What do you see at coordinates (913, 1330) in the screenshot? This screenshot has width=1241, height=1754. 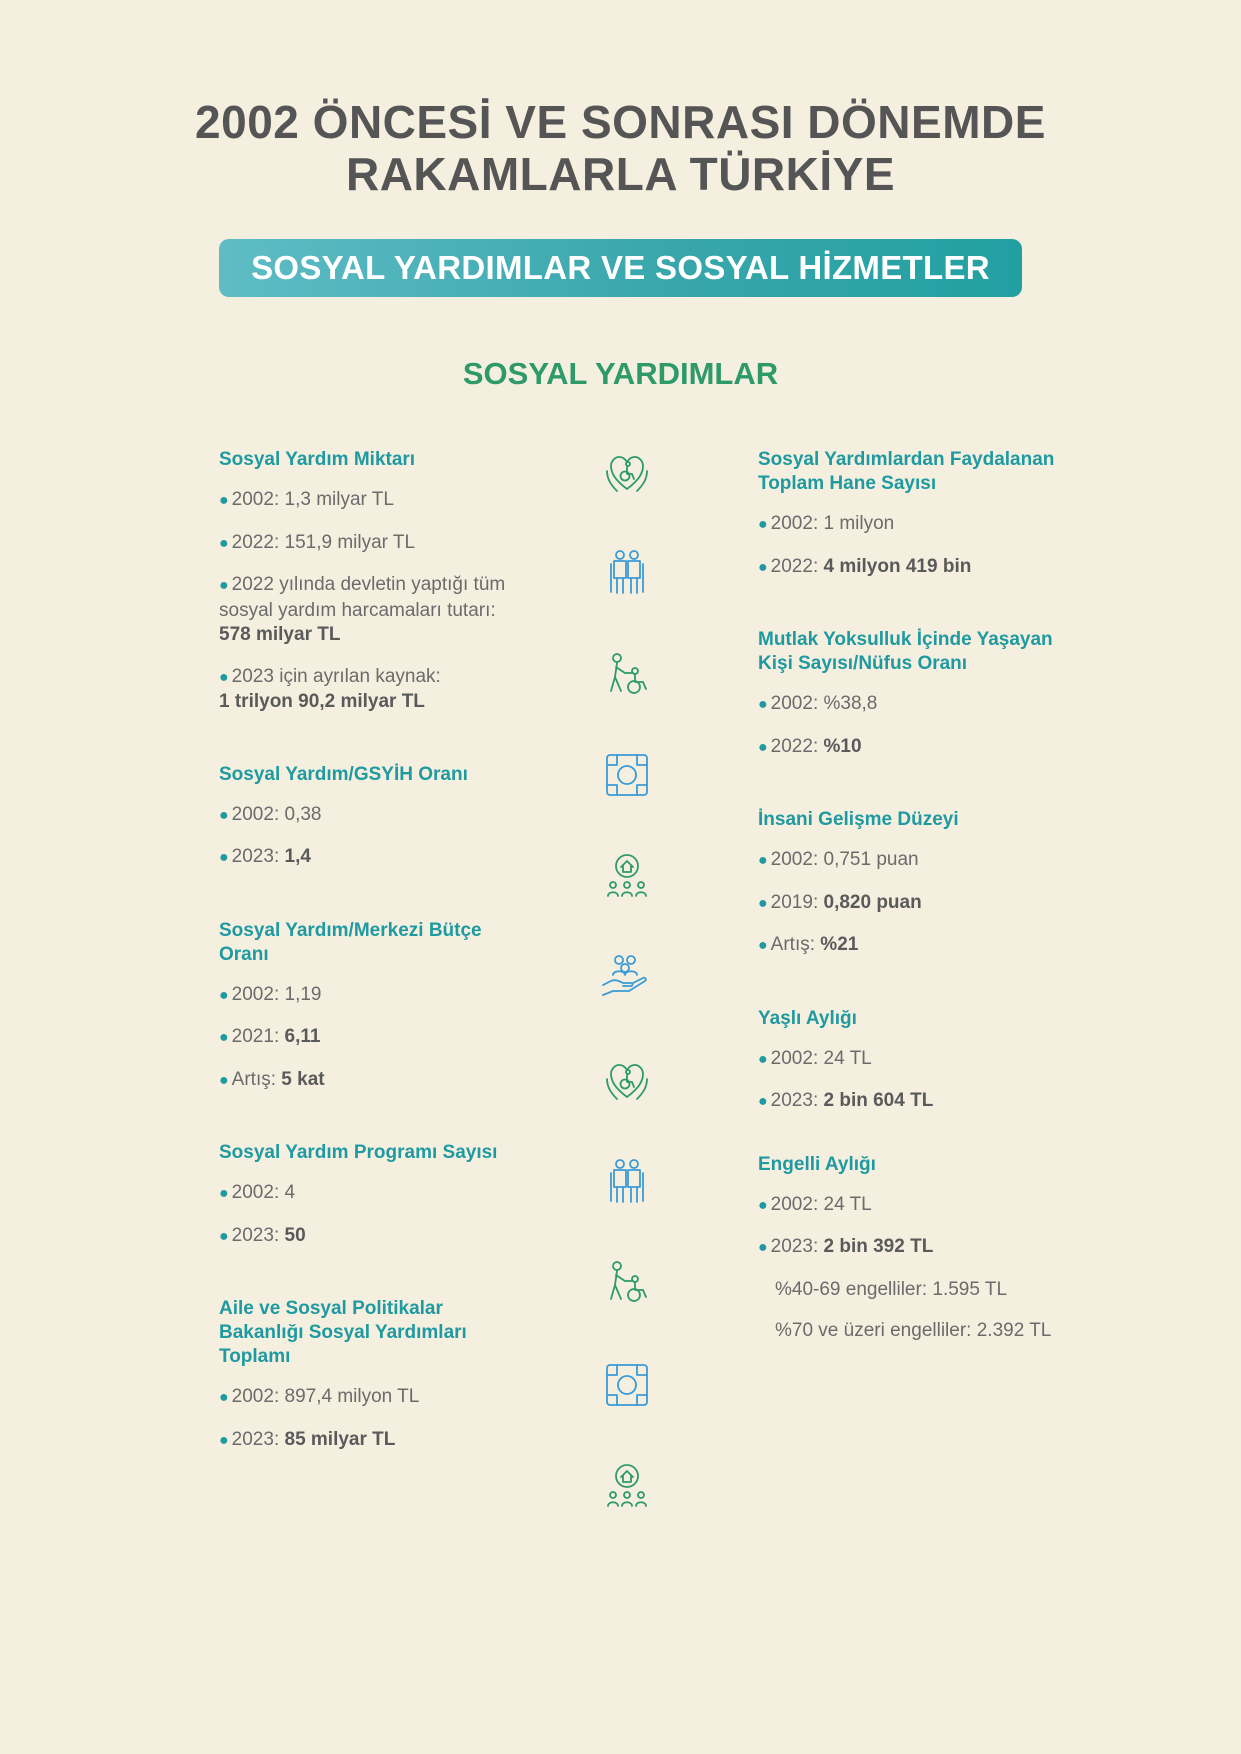 I see `stat-subitem: %70 ve üzeri engelliler: 2.392 TL` at bounding box center [913, 1330].